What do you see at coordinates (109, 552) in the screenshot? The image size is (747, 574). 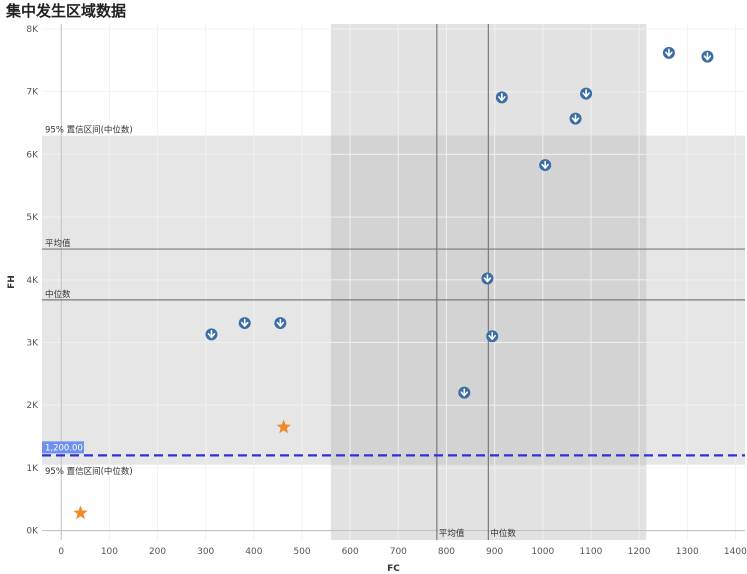 I see `x-tick-label: 100` at bounding box center [109, 552].